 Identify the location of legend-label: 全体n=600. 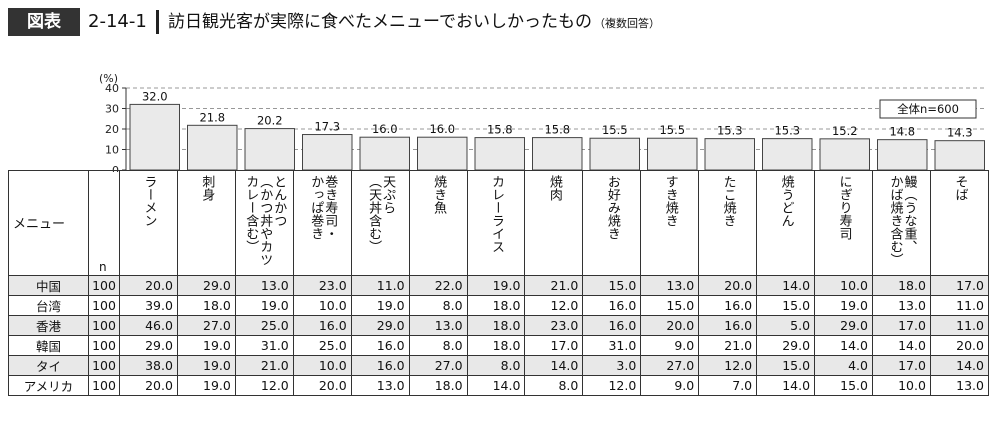
(928, 109).